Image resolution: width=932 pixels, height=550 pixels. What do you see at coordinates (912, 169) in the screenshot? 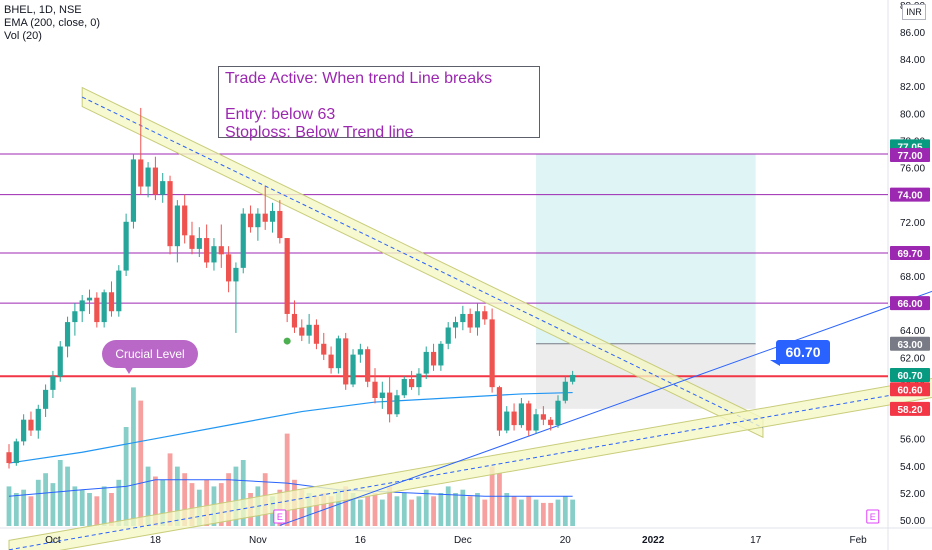
I see `price-tick-label: 76.00` at bounding box center [912, 169].